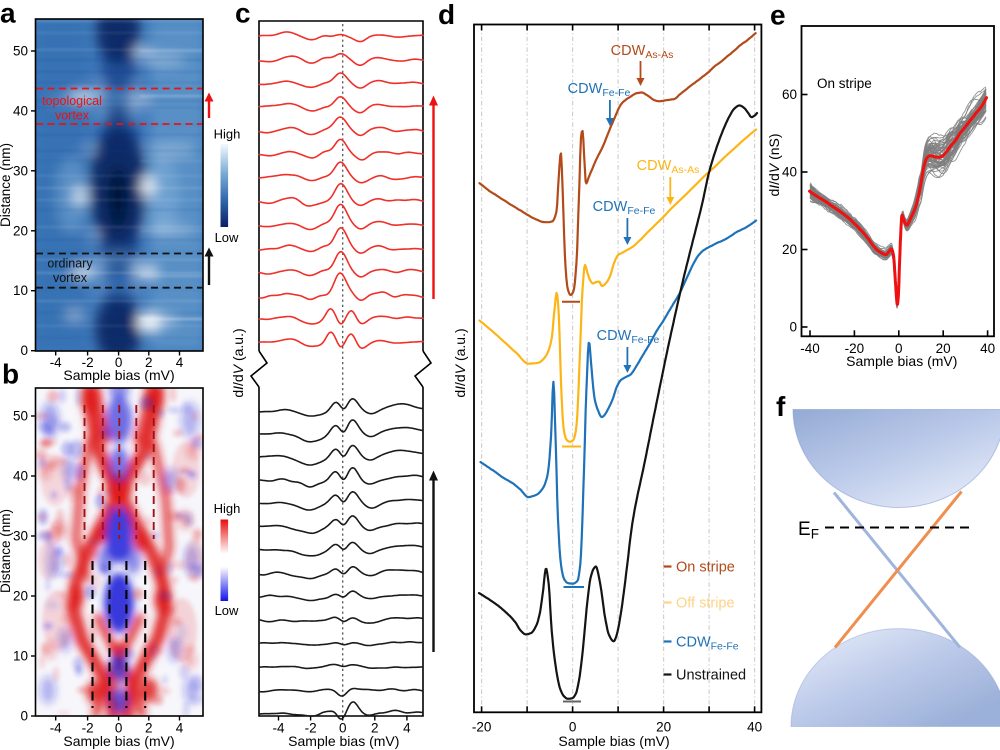 The image size is (1000, 750). I want to click on svg-text: dI/dV (nS), so click(774, 164).